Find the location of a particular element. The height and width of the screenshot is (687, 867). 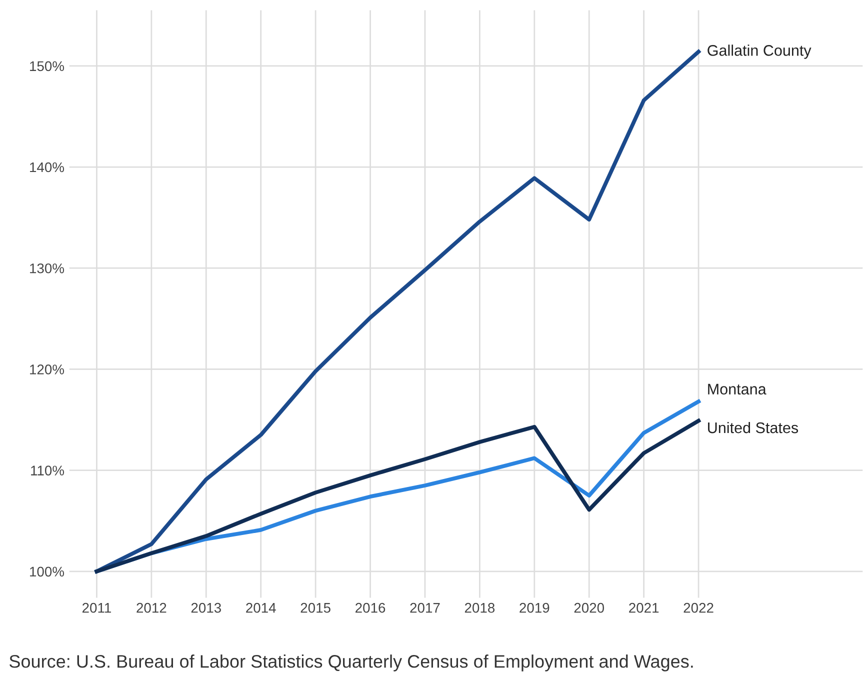

x-tick-label: 2011 is located at coordinates (96, 607).